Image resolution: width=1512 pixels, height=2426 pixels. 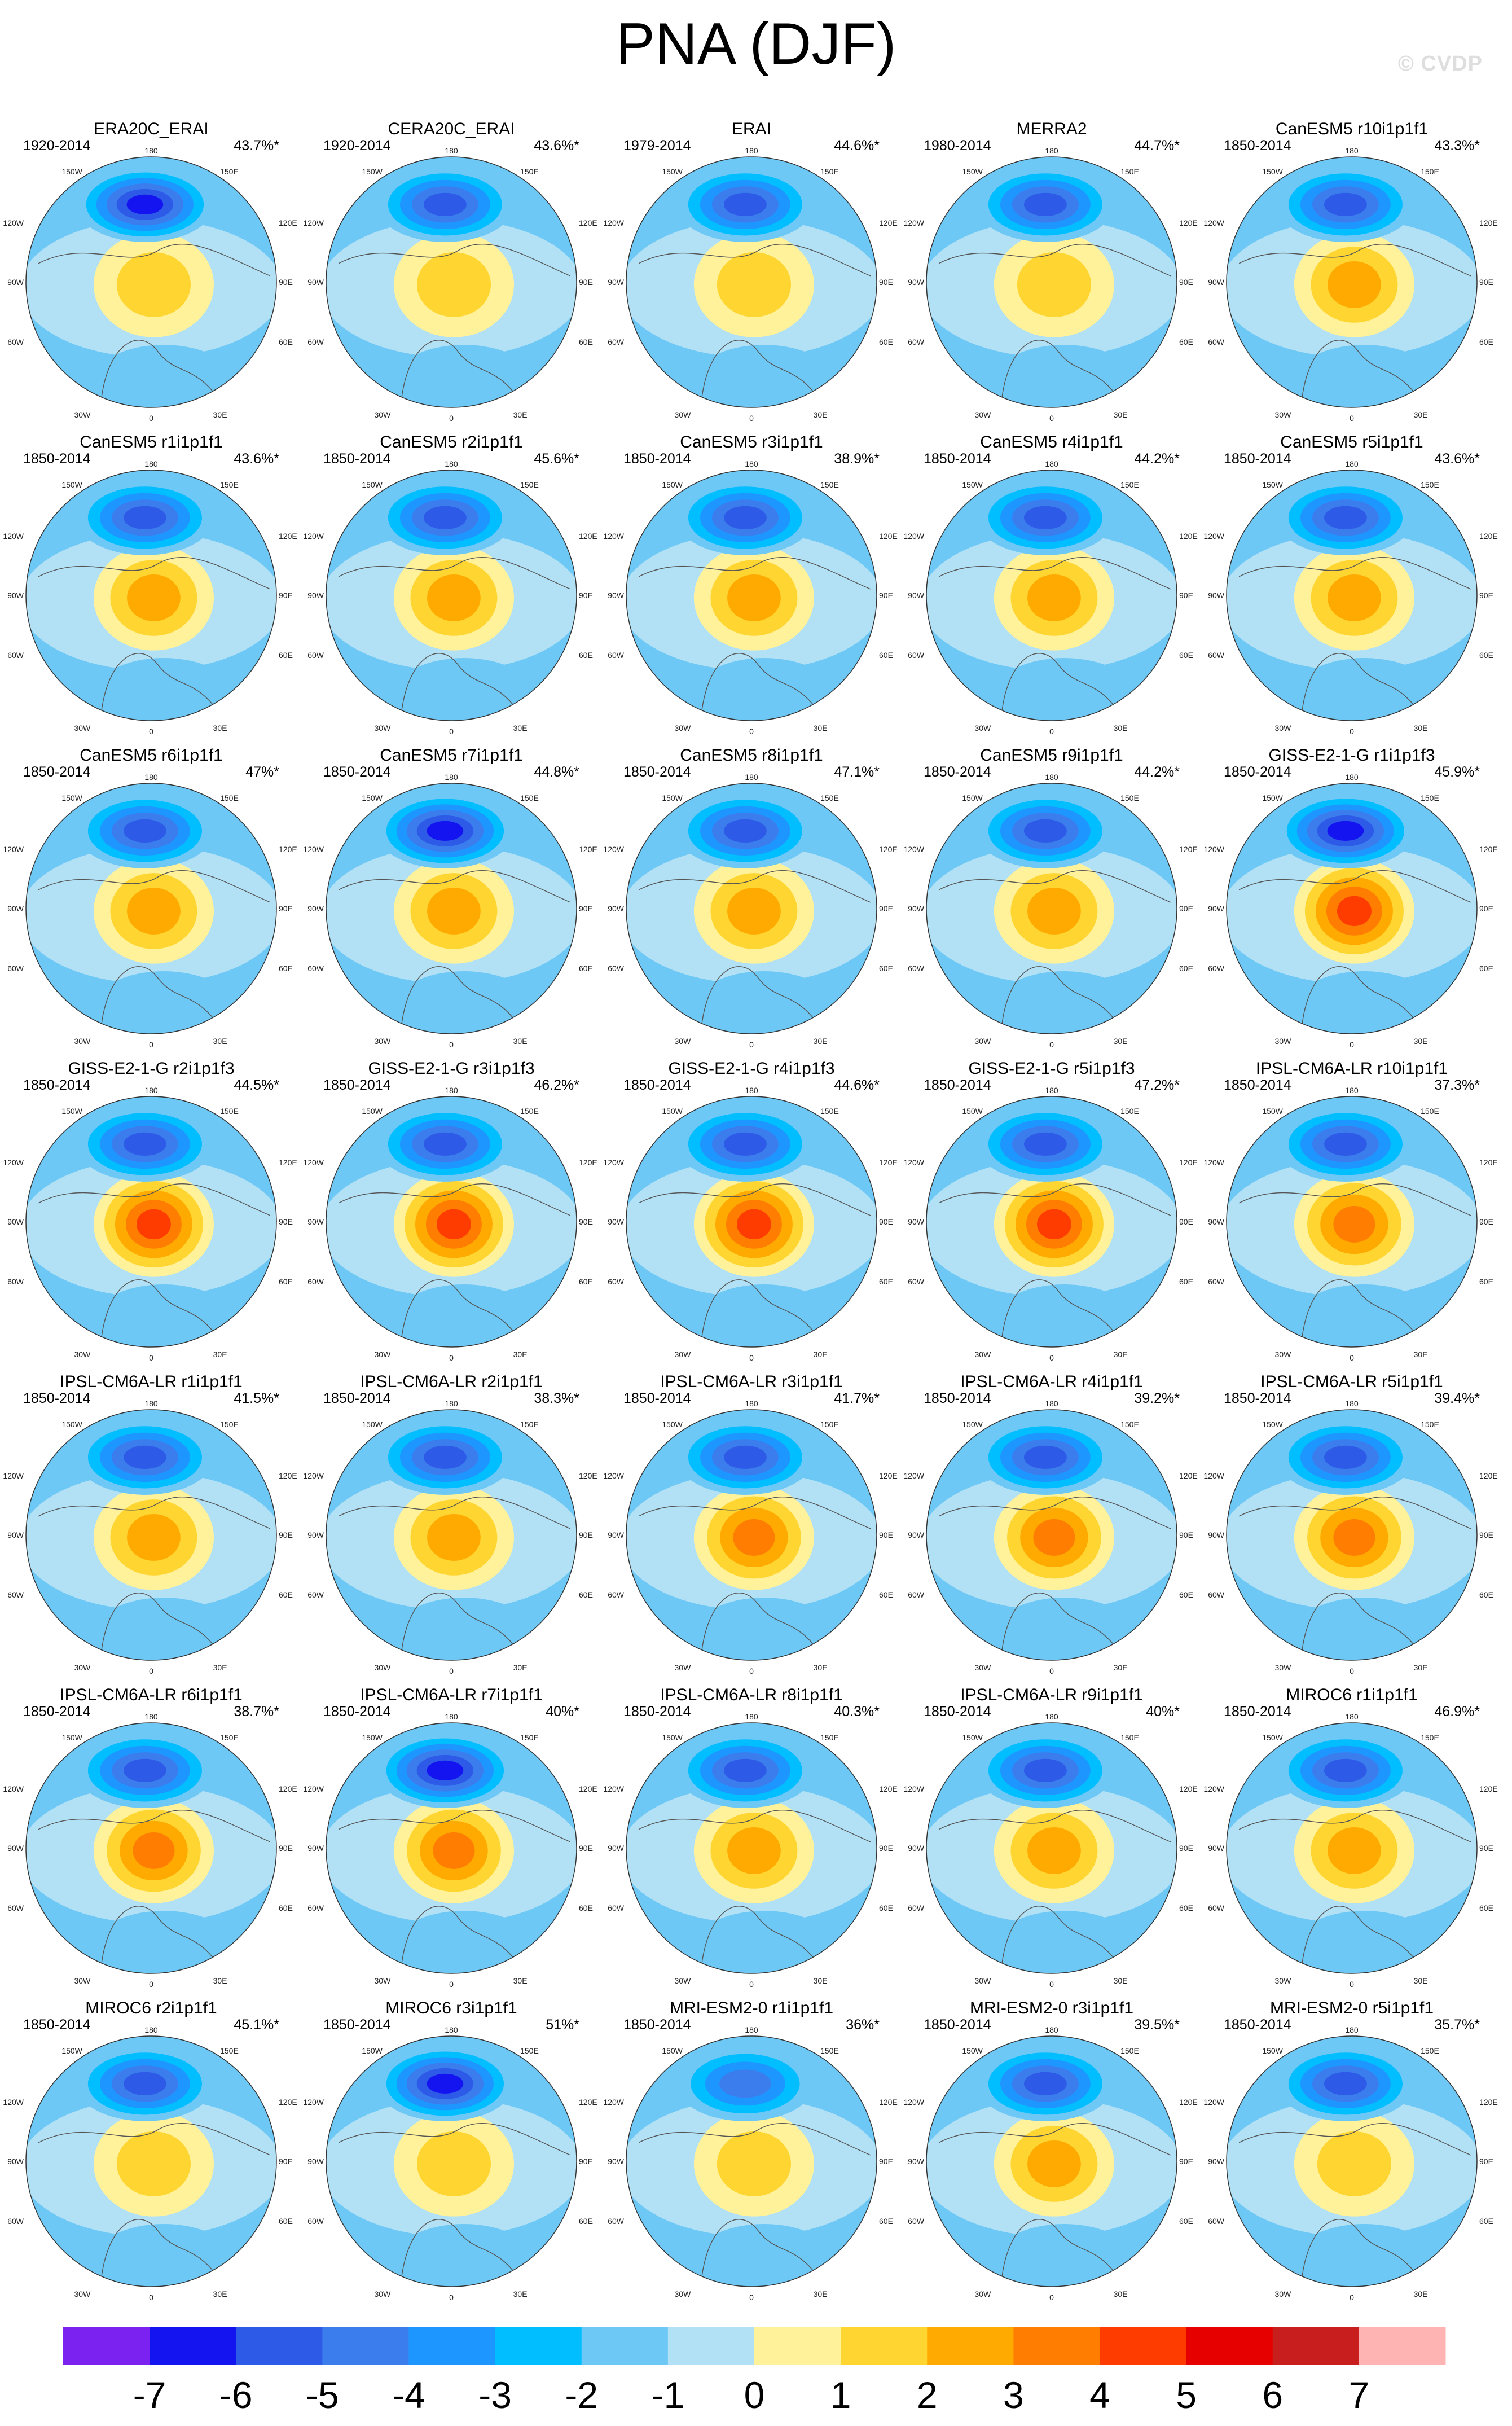 I want to click on map-title: MIROC6 r3i1p1f1, so click(x=451, y=2008).